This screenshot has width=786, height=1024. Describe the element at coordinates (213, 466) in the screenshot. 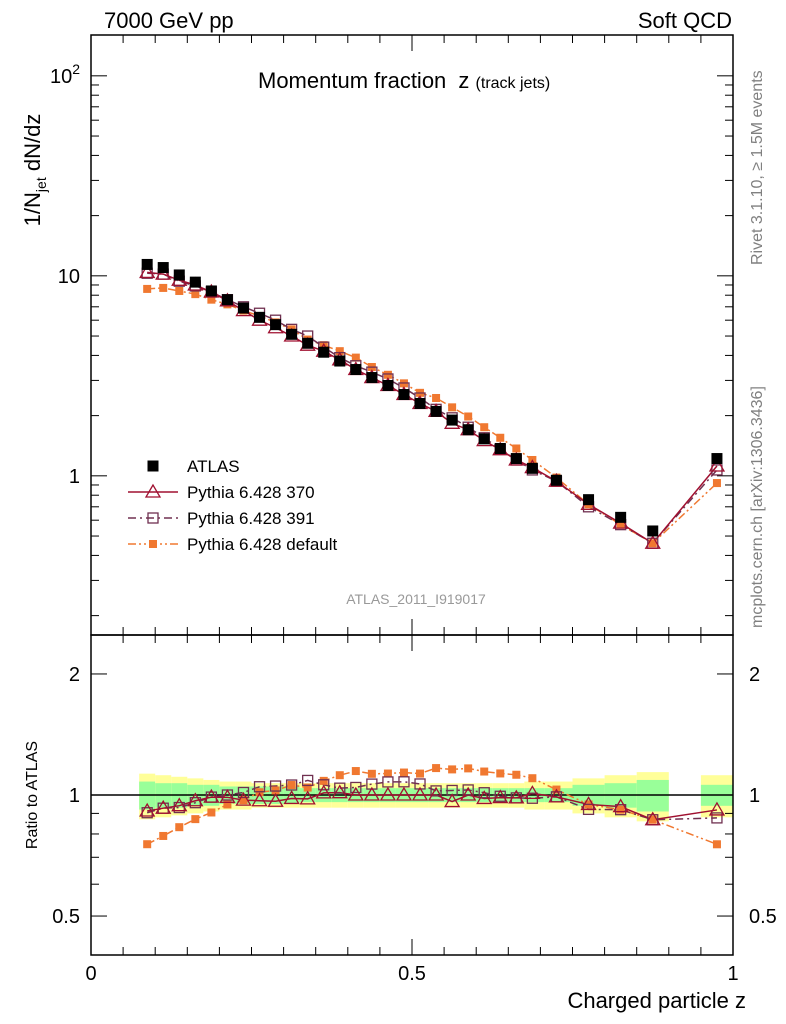

I see `legend-label: ATLAS` at that location.